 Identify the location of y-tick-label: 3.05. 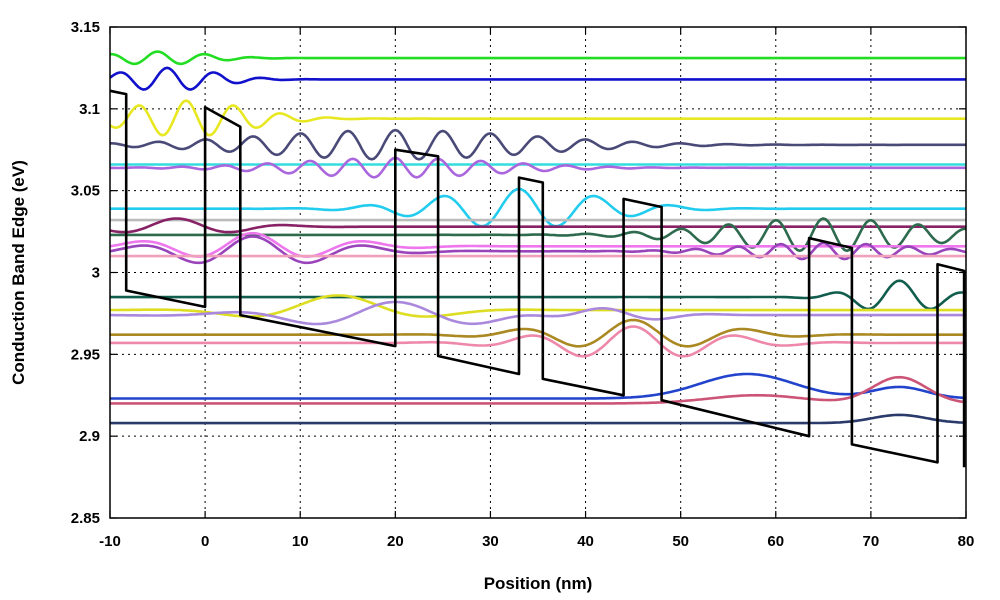
(85, 191).